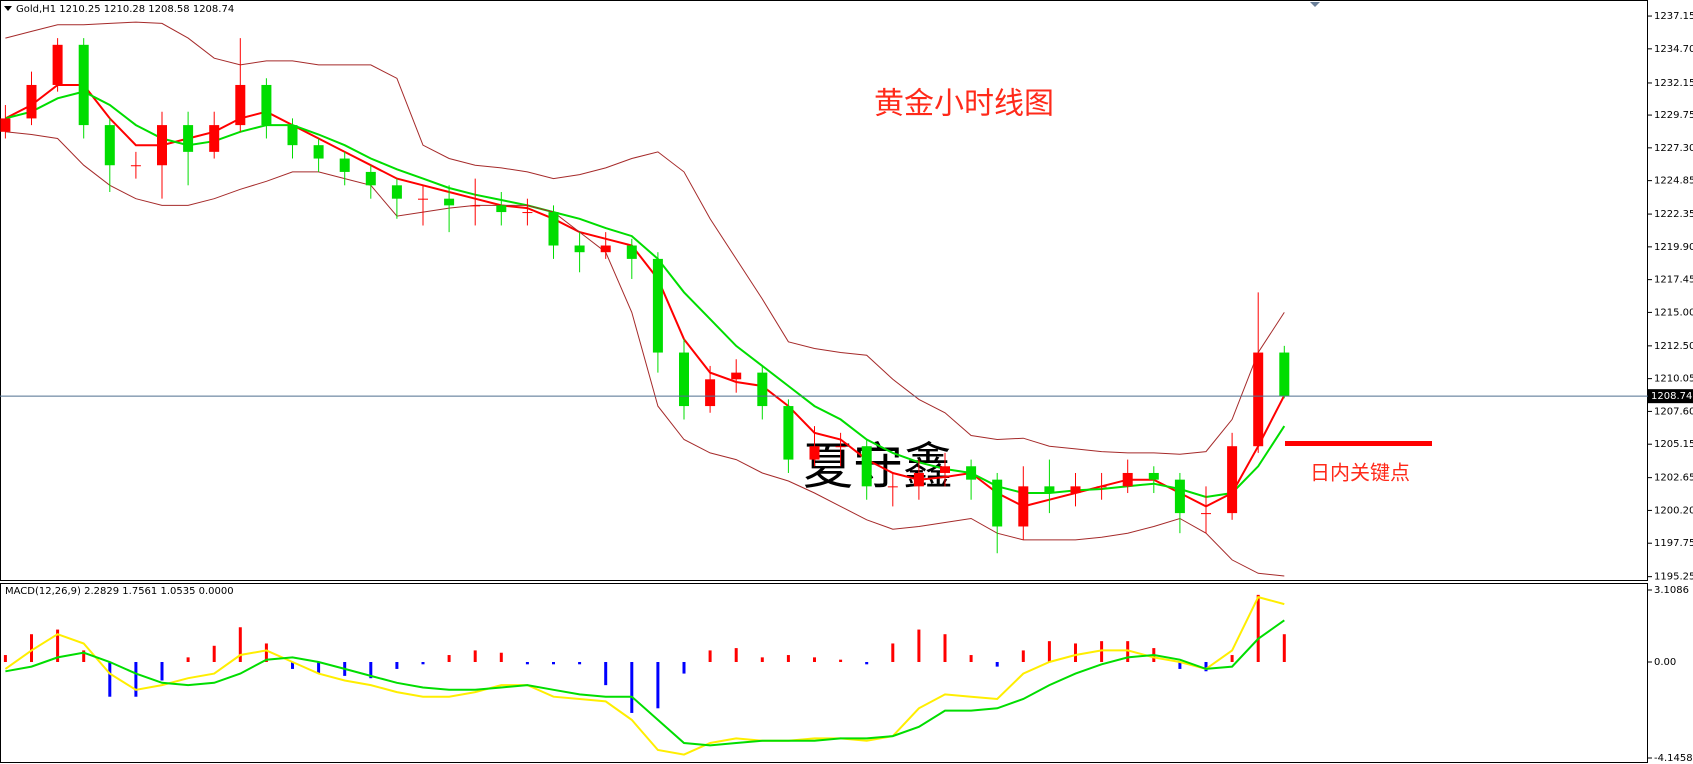 The width and height of the screenshot is (1693, 764). Describe the element at coordinates (964, 104) in the screenshot. I see `chart-title: 黄金小时线图` at that location.